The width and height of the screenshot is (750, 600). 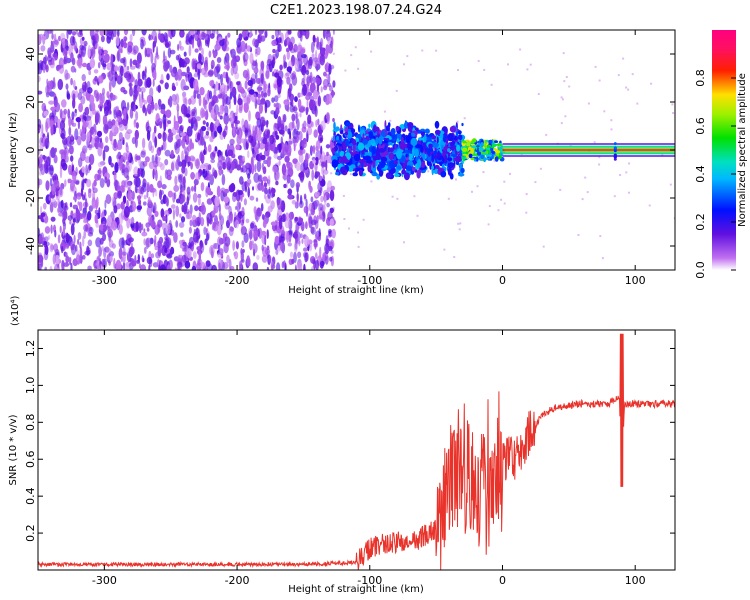 I want to click on snr-y-tick-label: 0.2, so click(x=30, y=533).